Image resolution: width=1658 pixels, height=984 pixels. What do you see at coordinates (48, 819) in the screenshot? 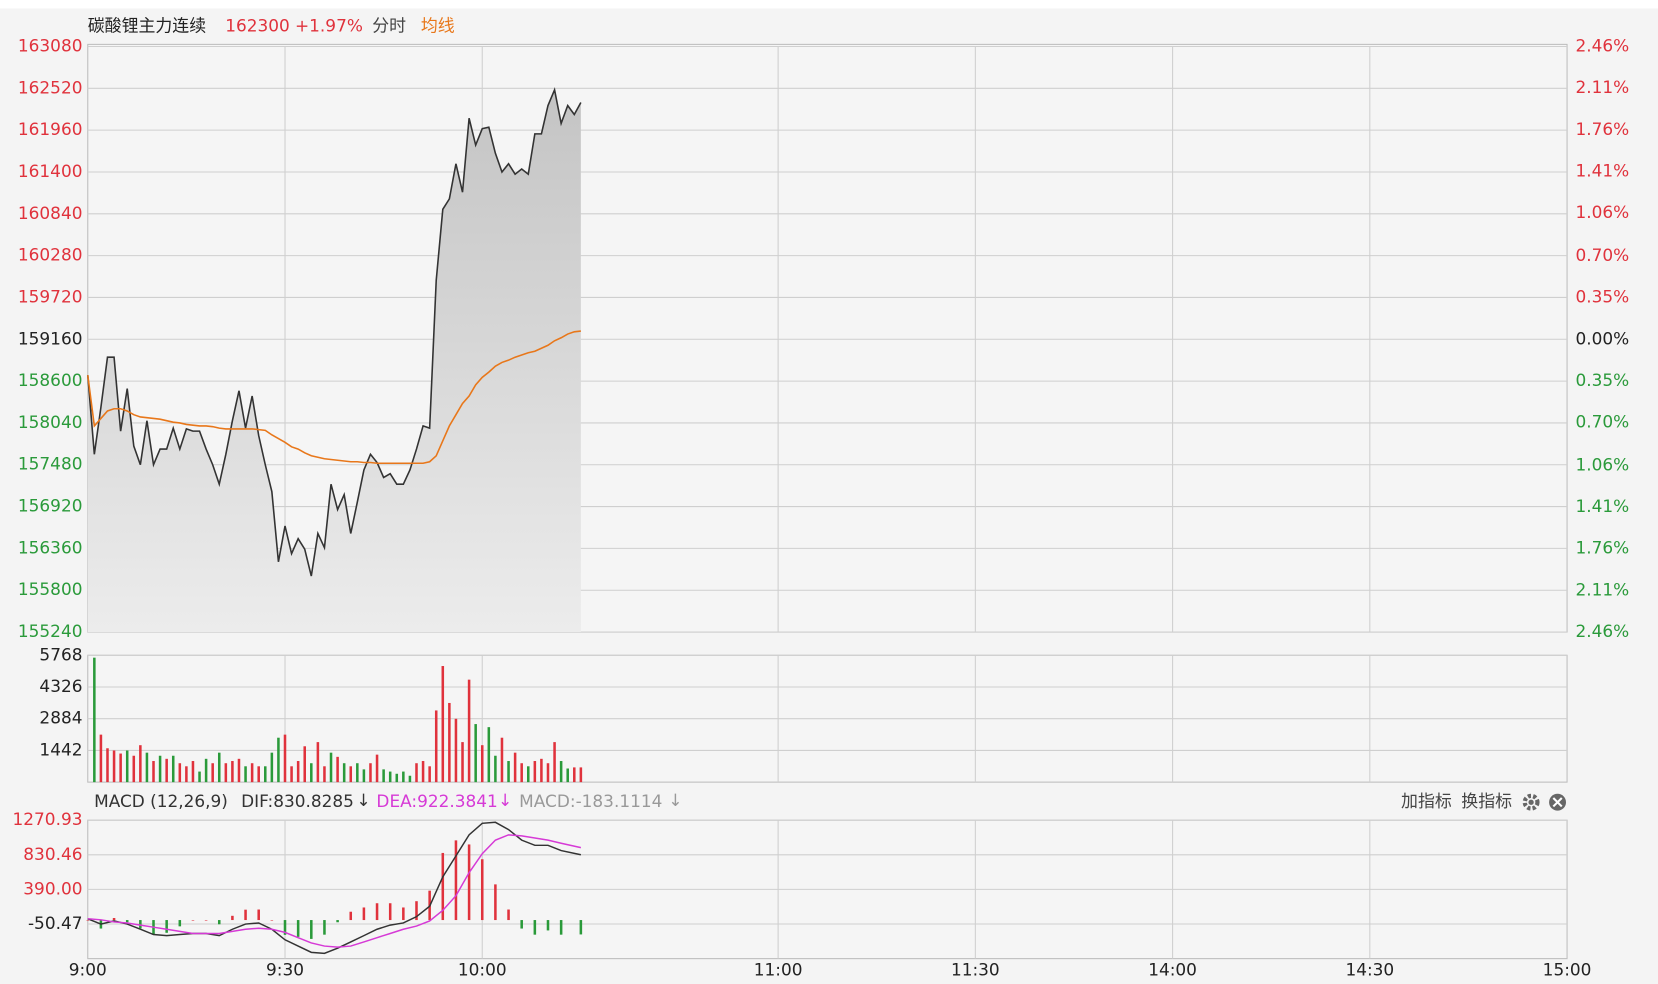
I see `y-tick-label: 1270.93` at bounding box center [48, 819].